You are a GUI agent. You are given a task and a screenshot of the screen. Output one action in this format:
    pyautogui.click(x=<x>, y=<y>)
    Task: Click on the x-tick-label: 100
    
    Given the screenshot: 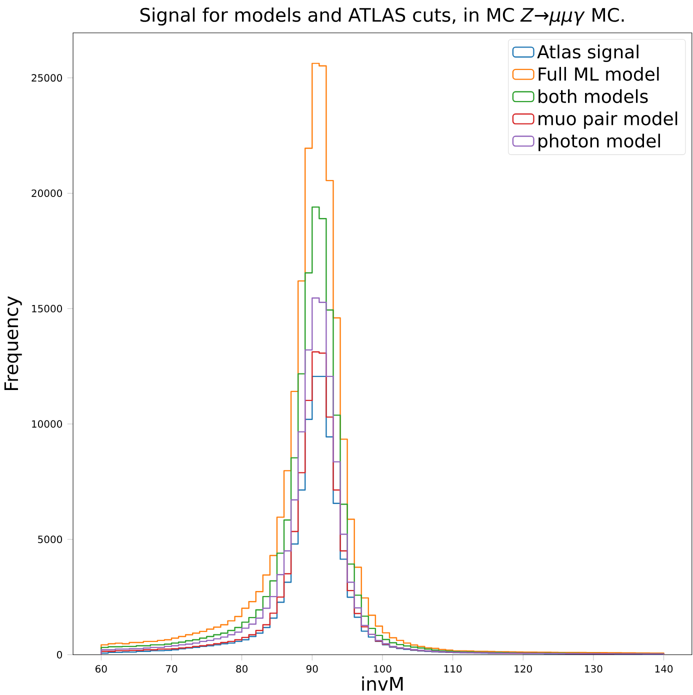 What is the action you would take?
    pyautogui.click(x=383, y=669)
    